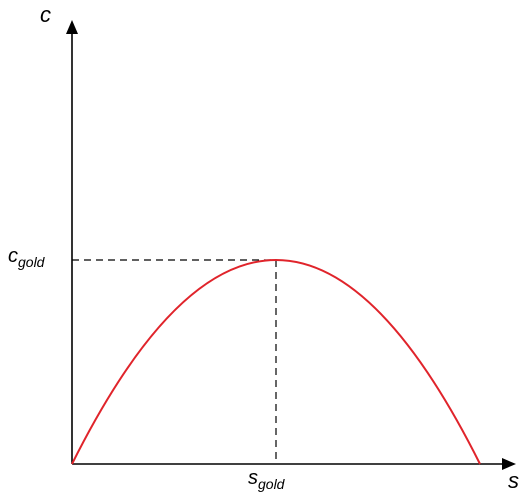  Describe the element at coordinates (32, 262) in the screenshot. I see `c-gold-subscript: gold` at that location.